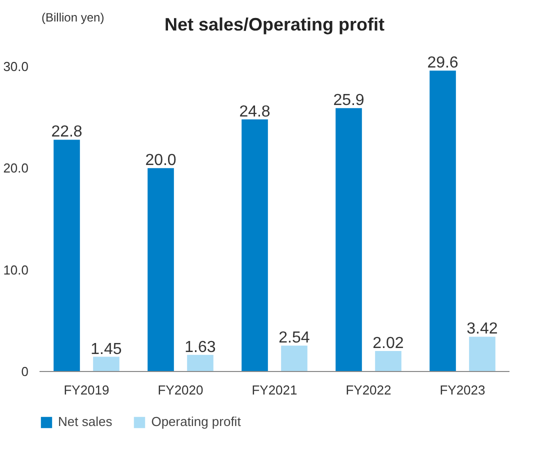 This screenshot has width=551, height=475. What do you see at coordinates (87, 390) in the screenshot?
I see `x-tick-label: FY2019` at bounding box center [87, 390].